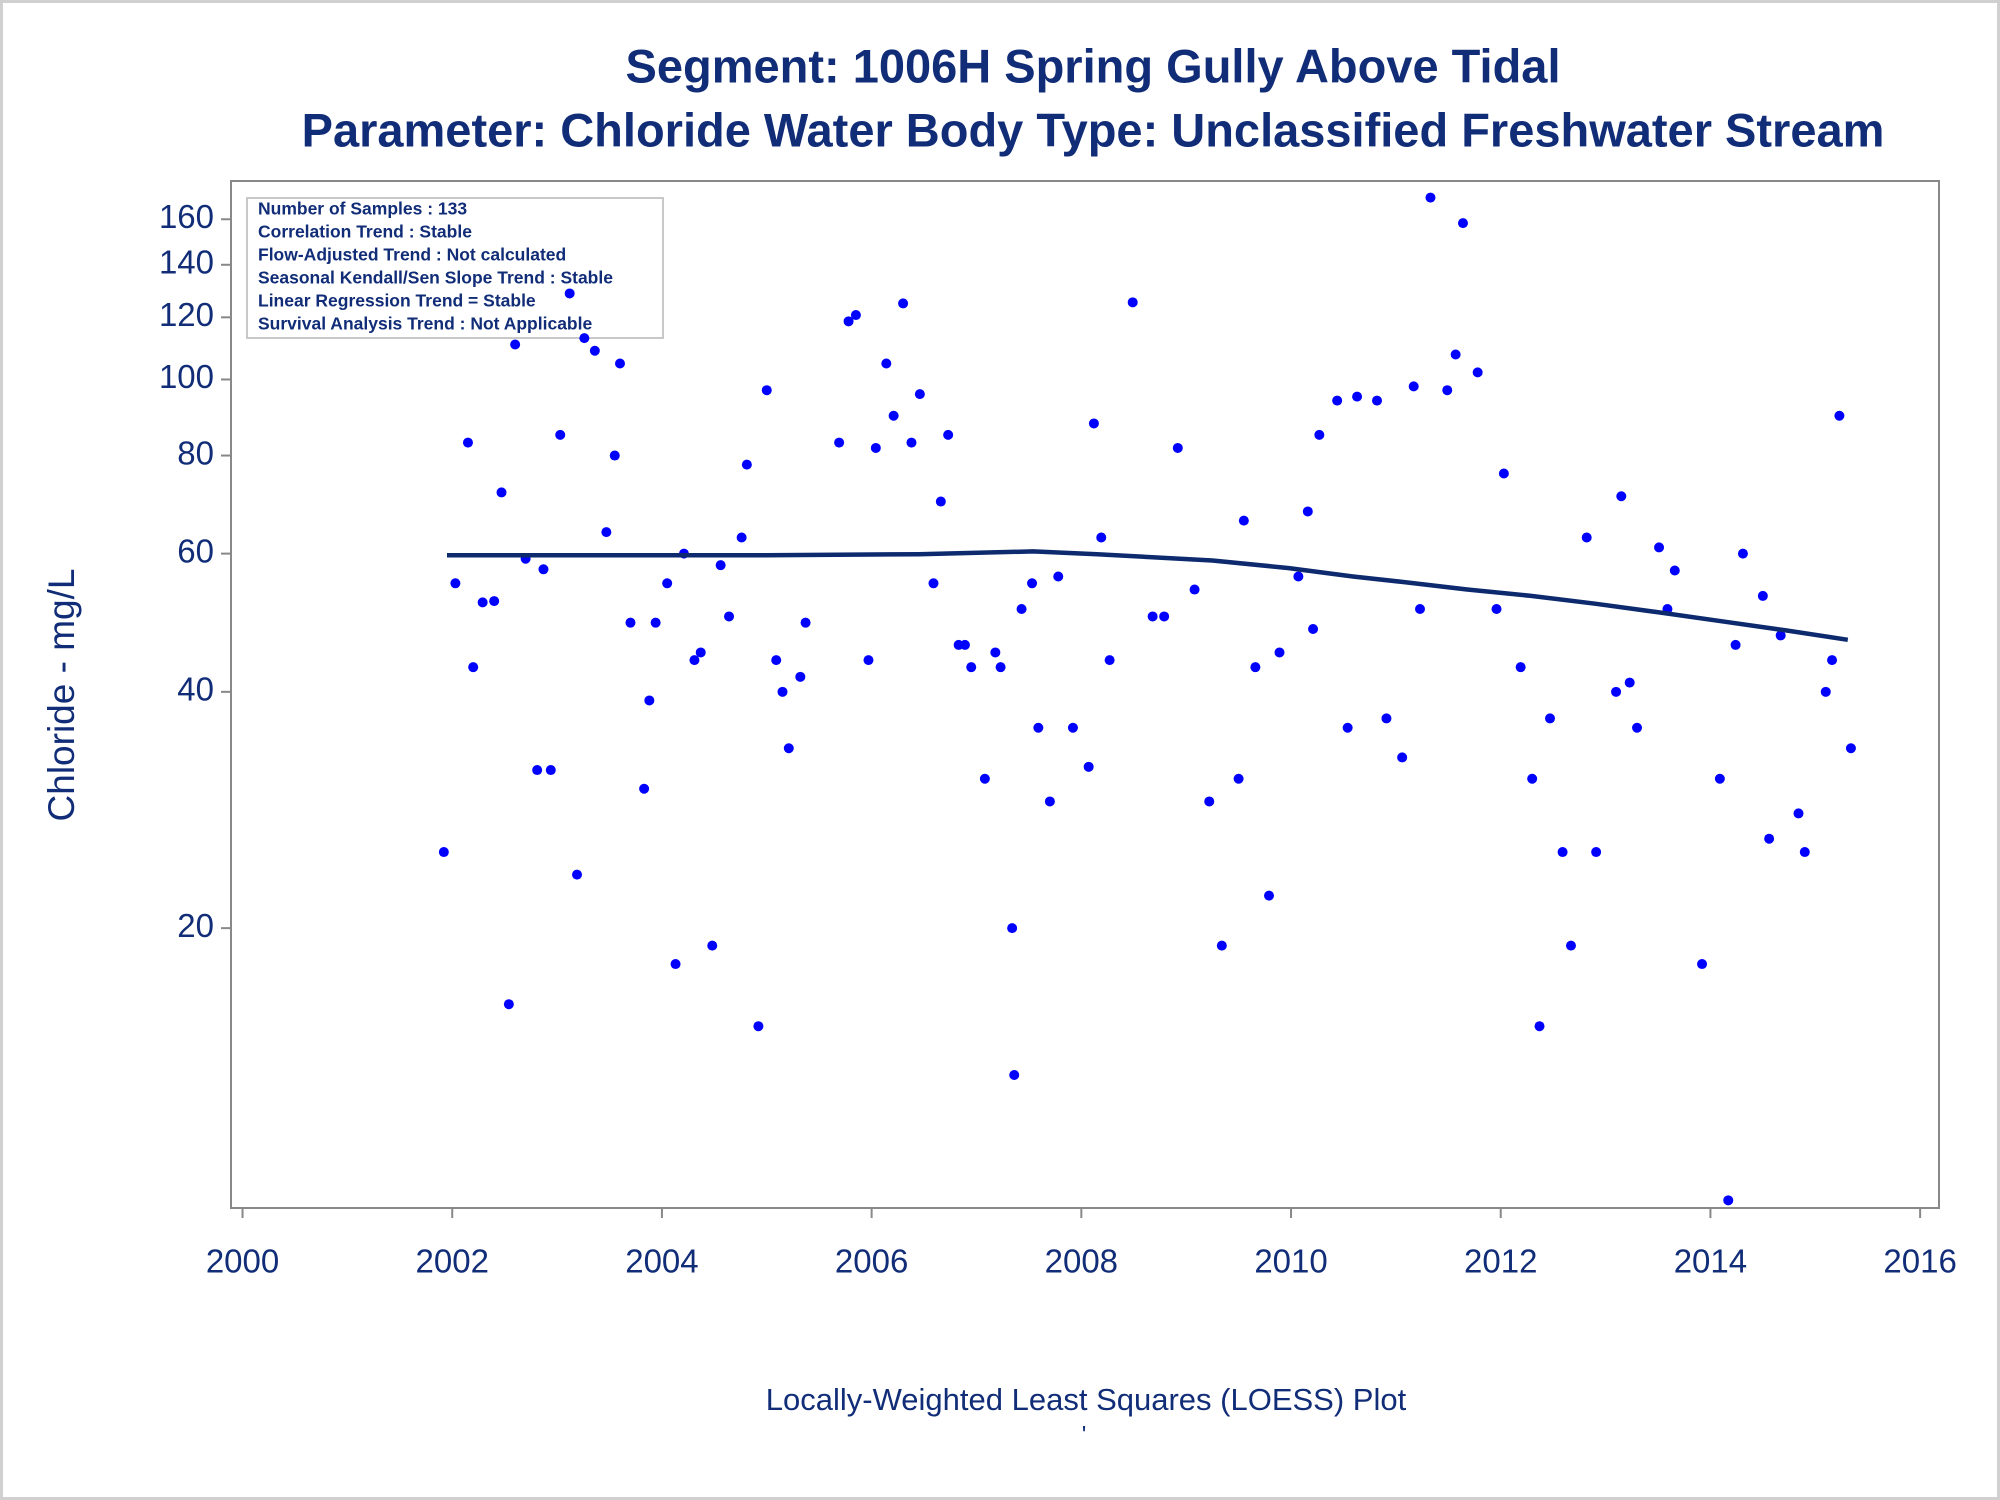  What do you see at coordinates (1290, 1261) in the screenshot?
I see `x-tick-label: 2010` at bounding box center [1290, 1261].